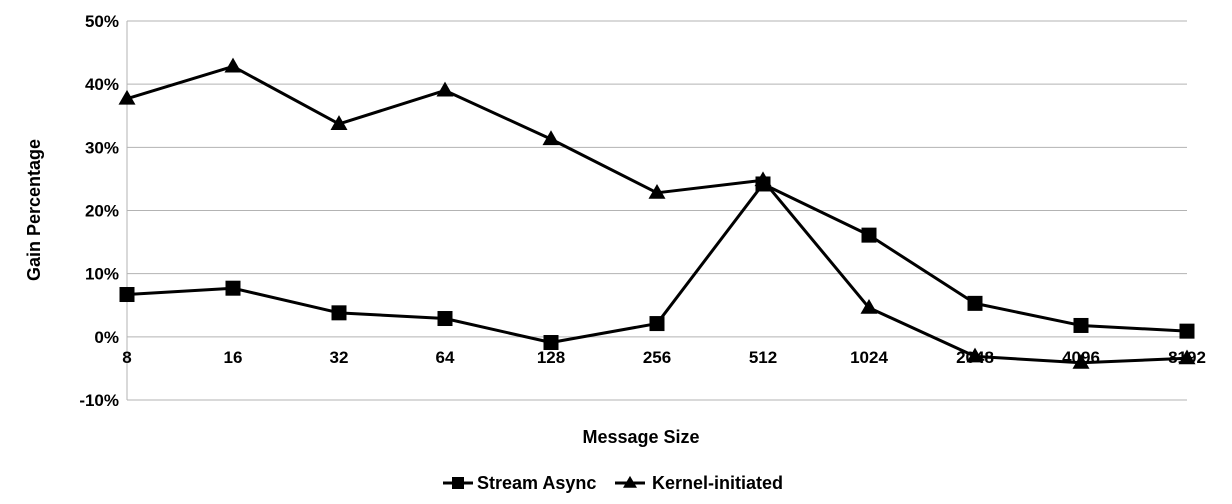  What do you see at coordinates (640, 437) in the screenshot?
I see `x-axis-title: Message Size` at bounding box center [640, 437].